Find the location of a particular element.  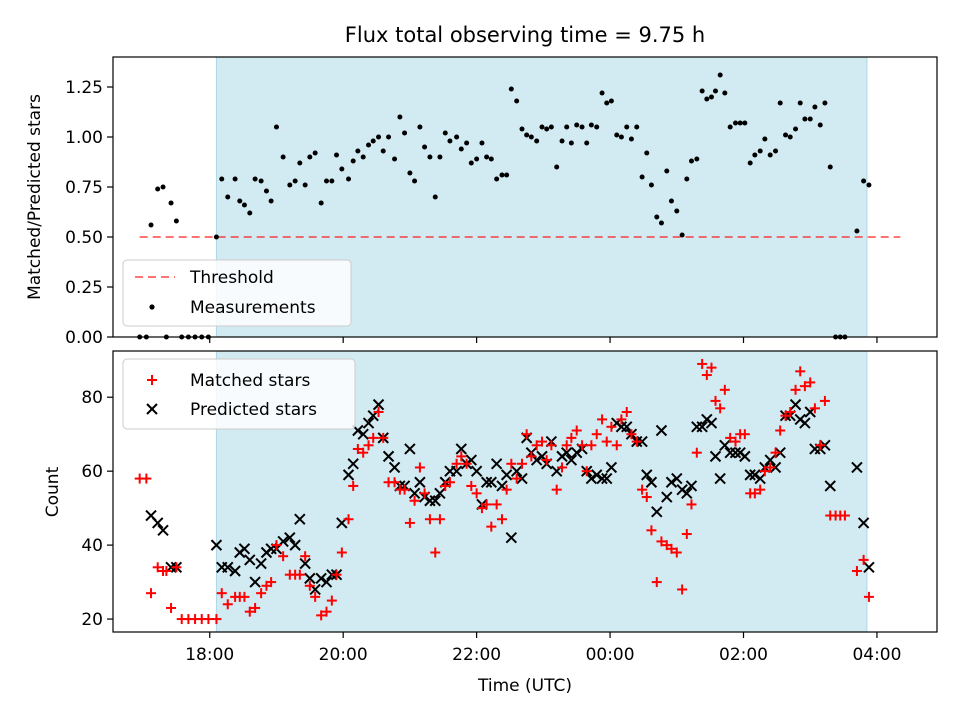

y-tick-label: 80 is located at coordinates (92, 398).